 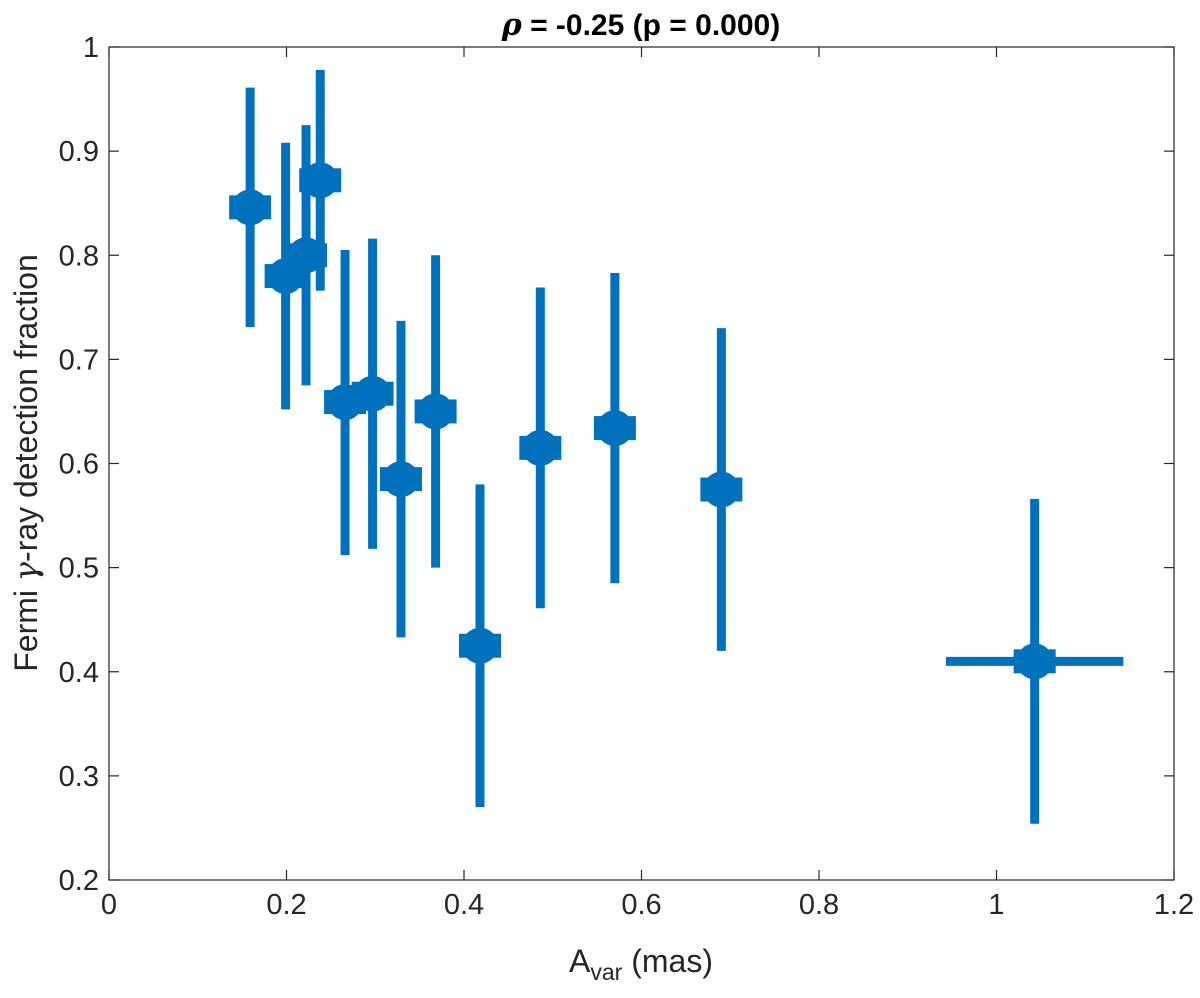 What do you see at coordinates (464, 905) in the screenshot?
I see `x-tick-label: 0.4` at bounding box center [464, 905].